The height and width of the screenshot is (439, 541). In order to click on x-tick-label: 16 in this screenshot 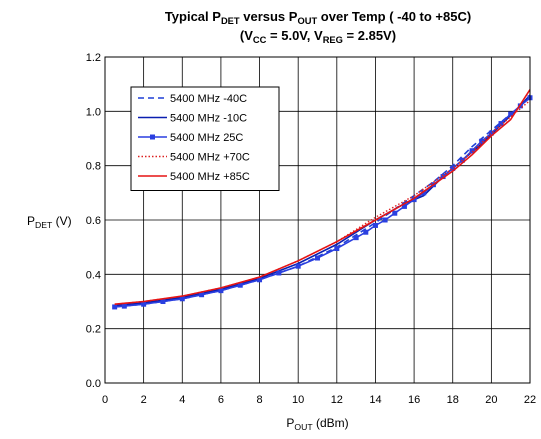, I will do `click(414, 400)`.